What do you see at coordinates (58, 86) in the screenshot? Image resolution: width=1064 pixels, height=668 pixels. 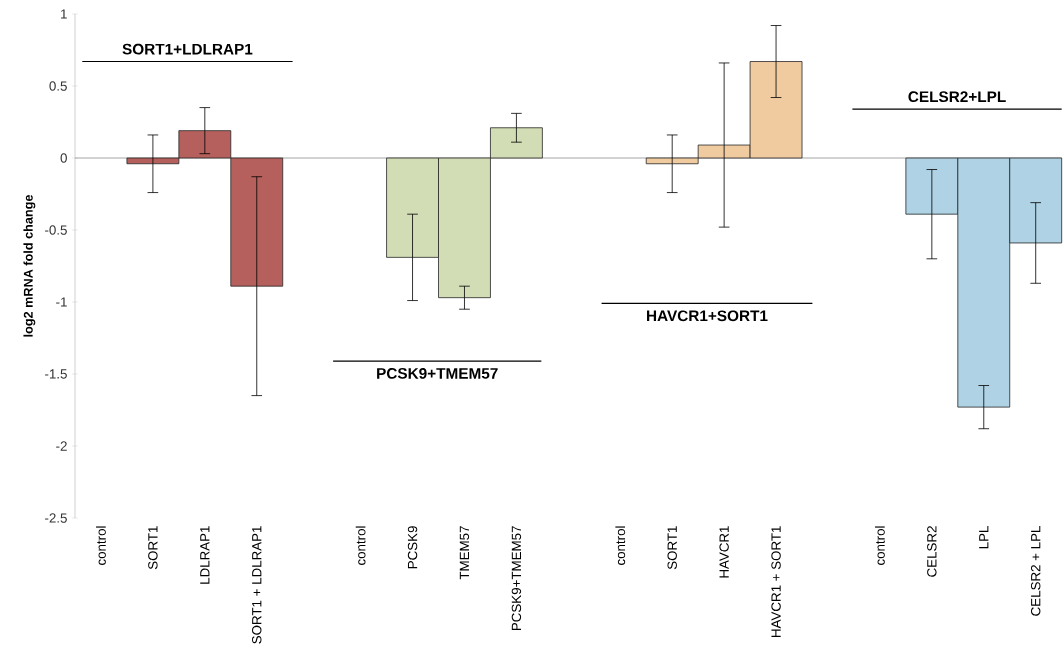 I see `y-tick-label: 0.5` at bounding box center [58, 86].